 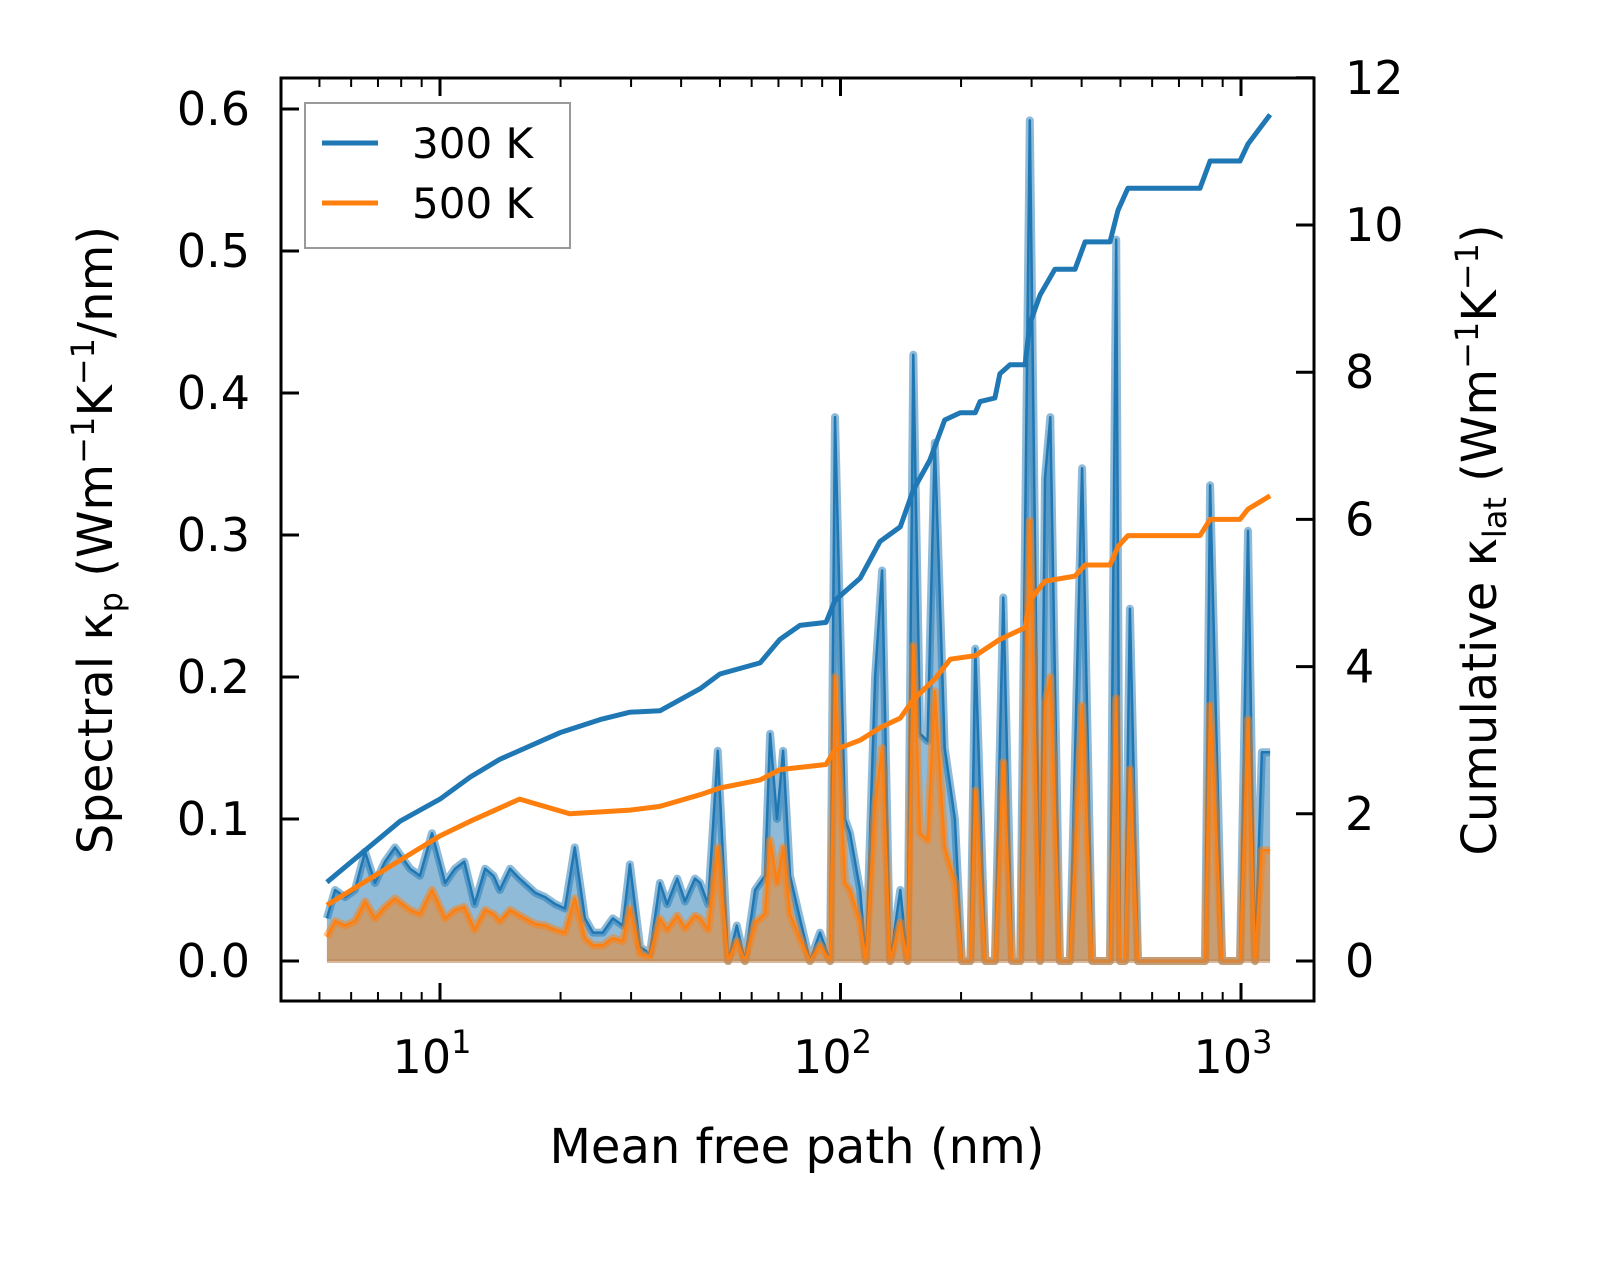 I want to click on legend-label-500k: 500 K, so click(x=473, y=203).